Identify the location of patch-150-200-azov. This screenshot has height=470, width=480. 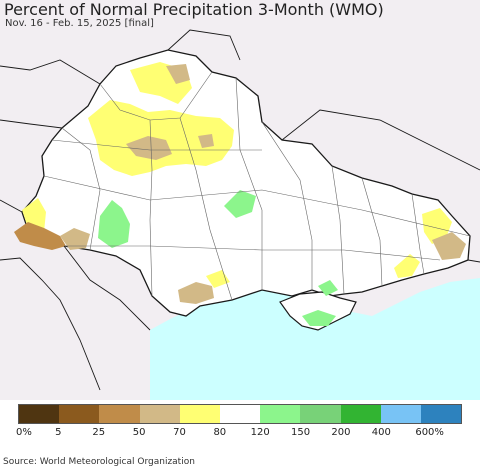
(328, 288).